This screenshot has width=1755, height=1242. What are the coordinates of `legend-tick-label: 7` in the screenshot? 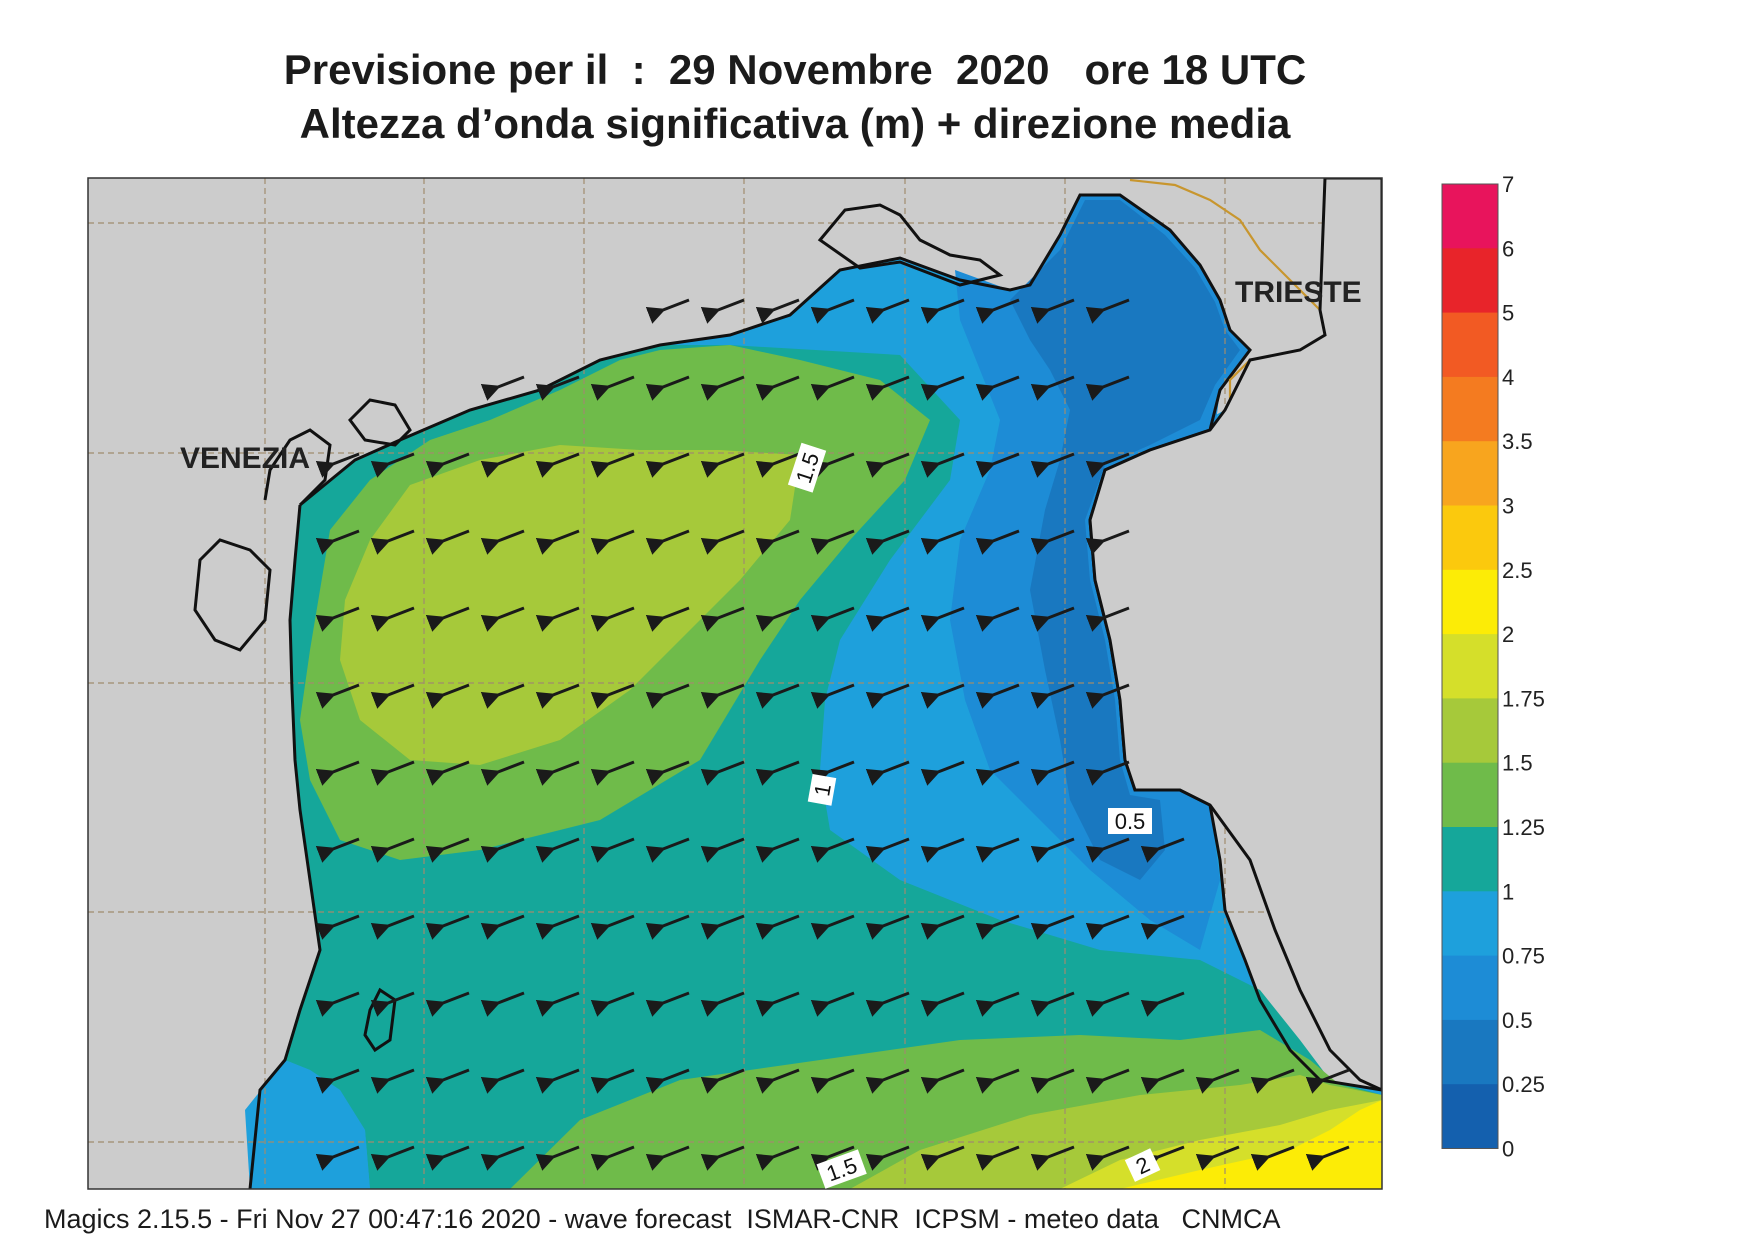 It's located at (1508, 184).